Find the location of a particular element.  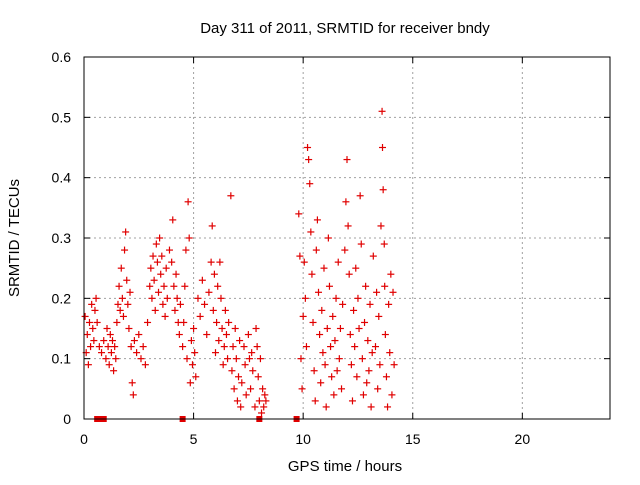

y-tick-label: 0.3 is located at coordinates (62, 238).